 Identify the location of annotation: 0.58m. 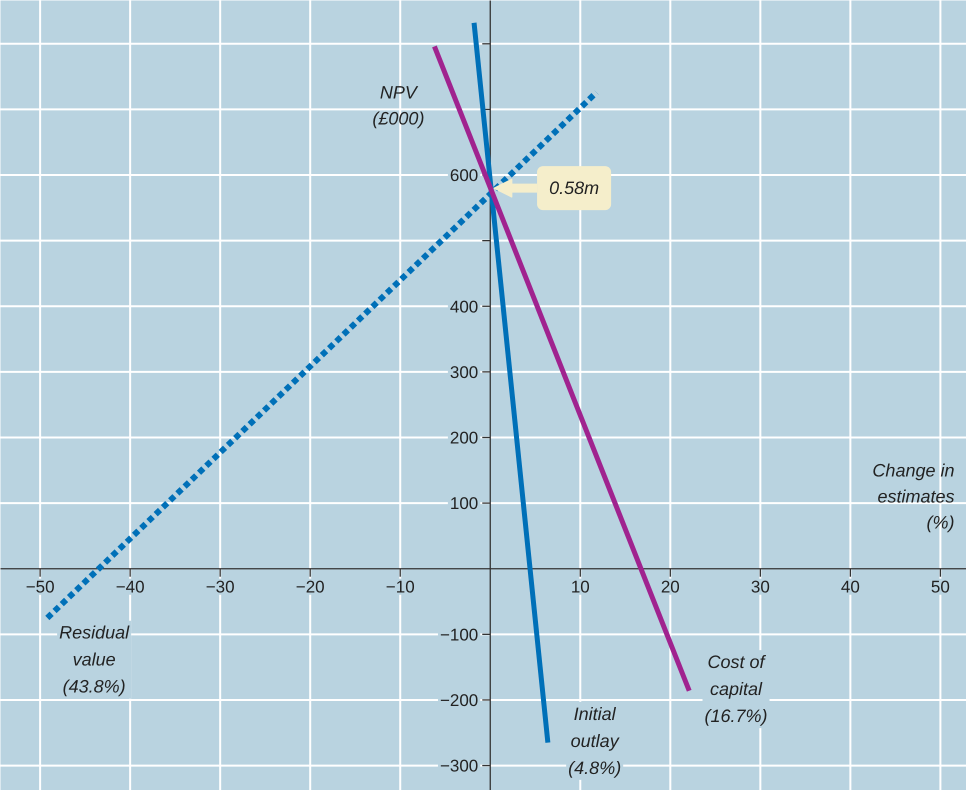
(574, 188).